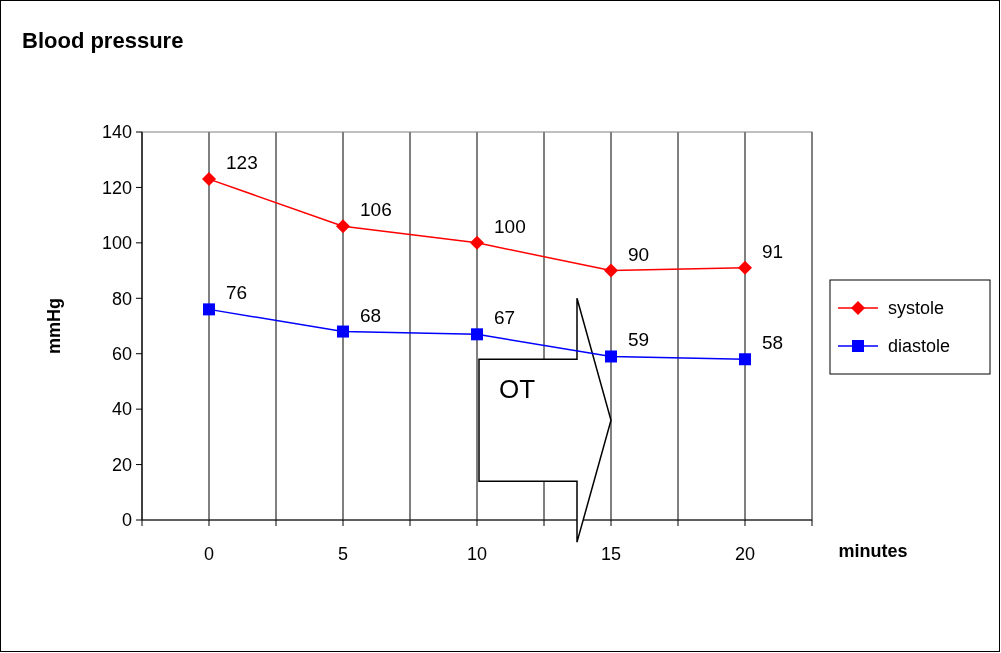 The width and height of the screenshot is (1001, 653). Describe the element at coordinates (121, 409) in the screenshot. I see `y-tick-label: 40` at that location.